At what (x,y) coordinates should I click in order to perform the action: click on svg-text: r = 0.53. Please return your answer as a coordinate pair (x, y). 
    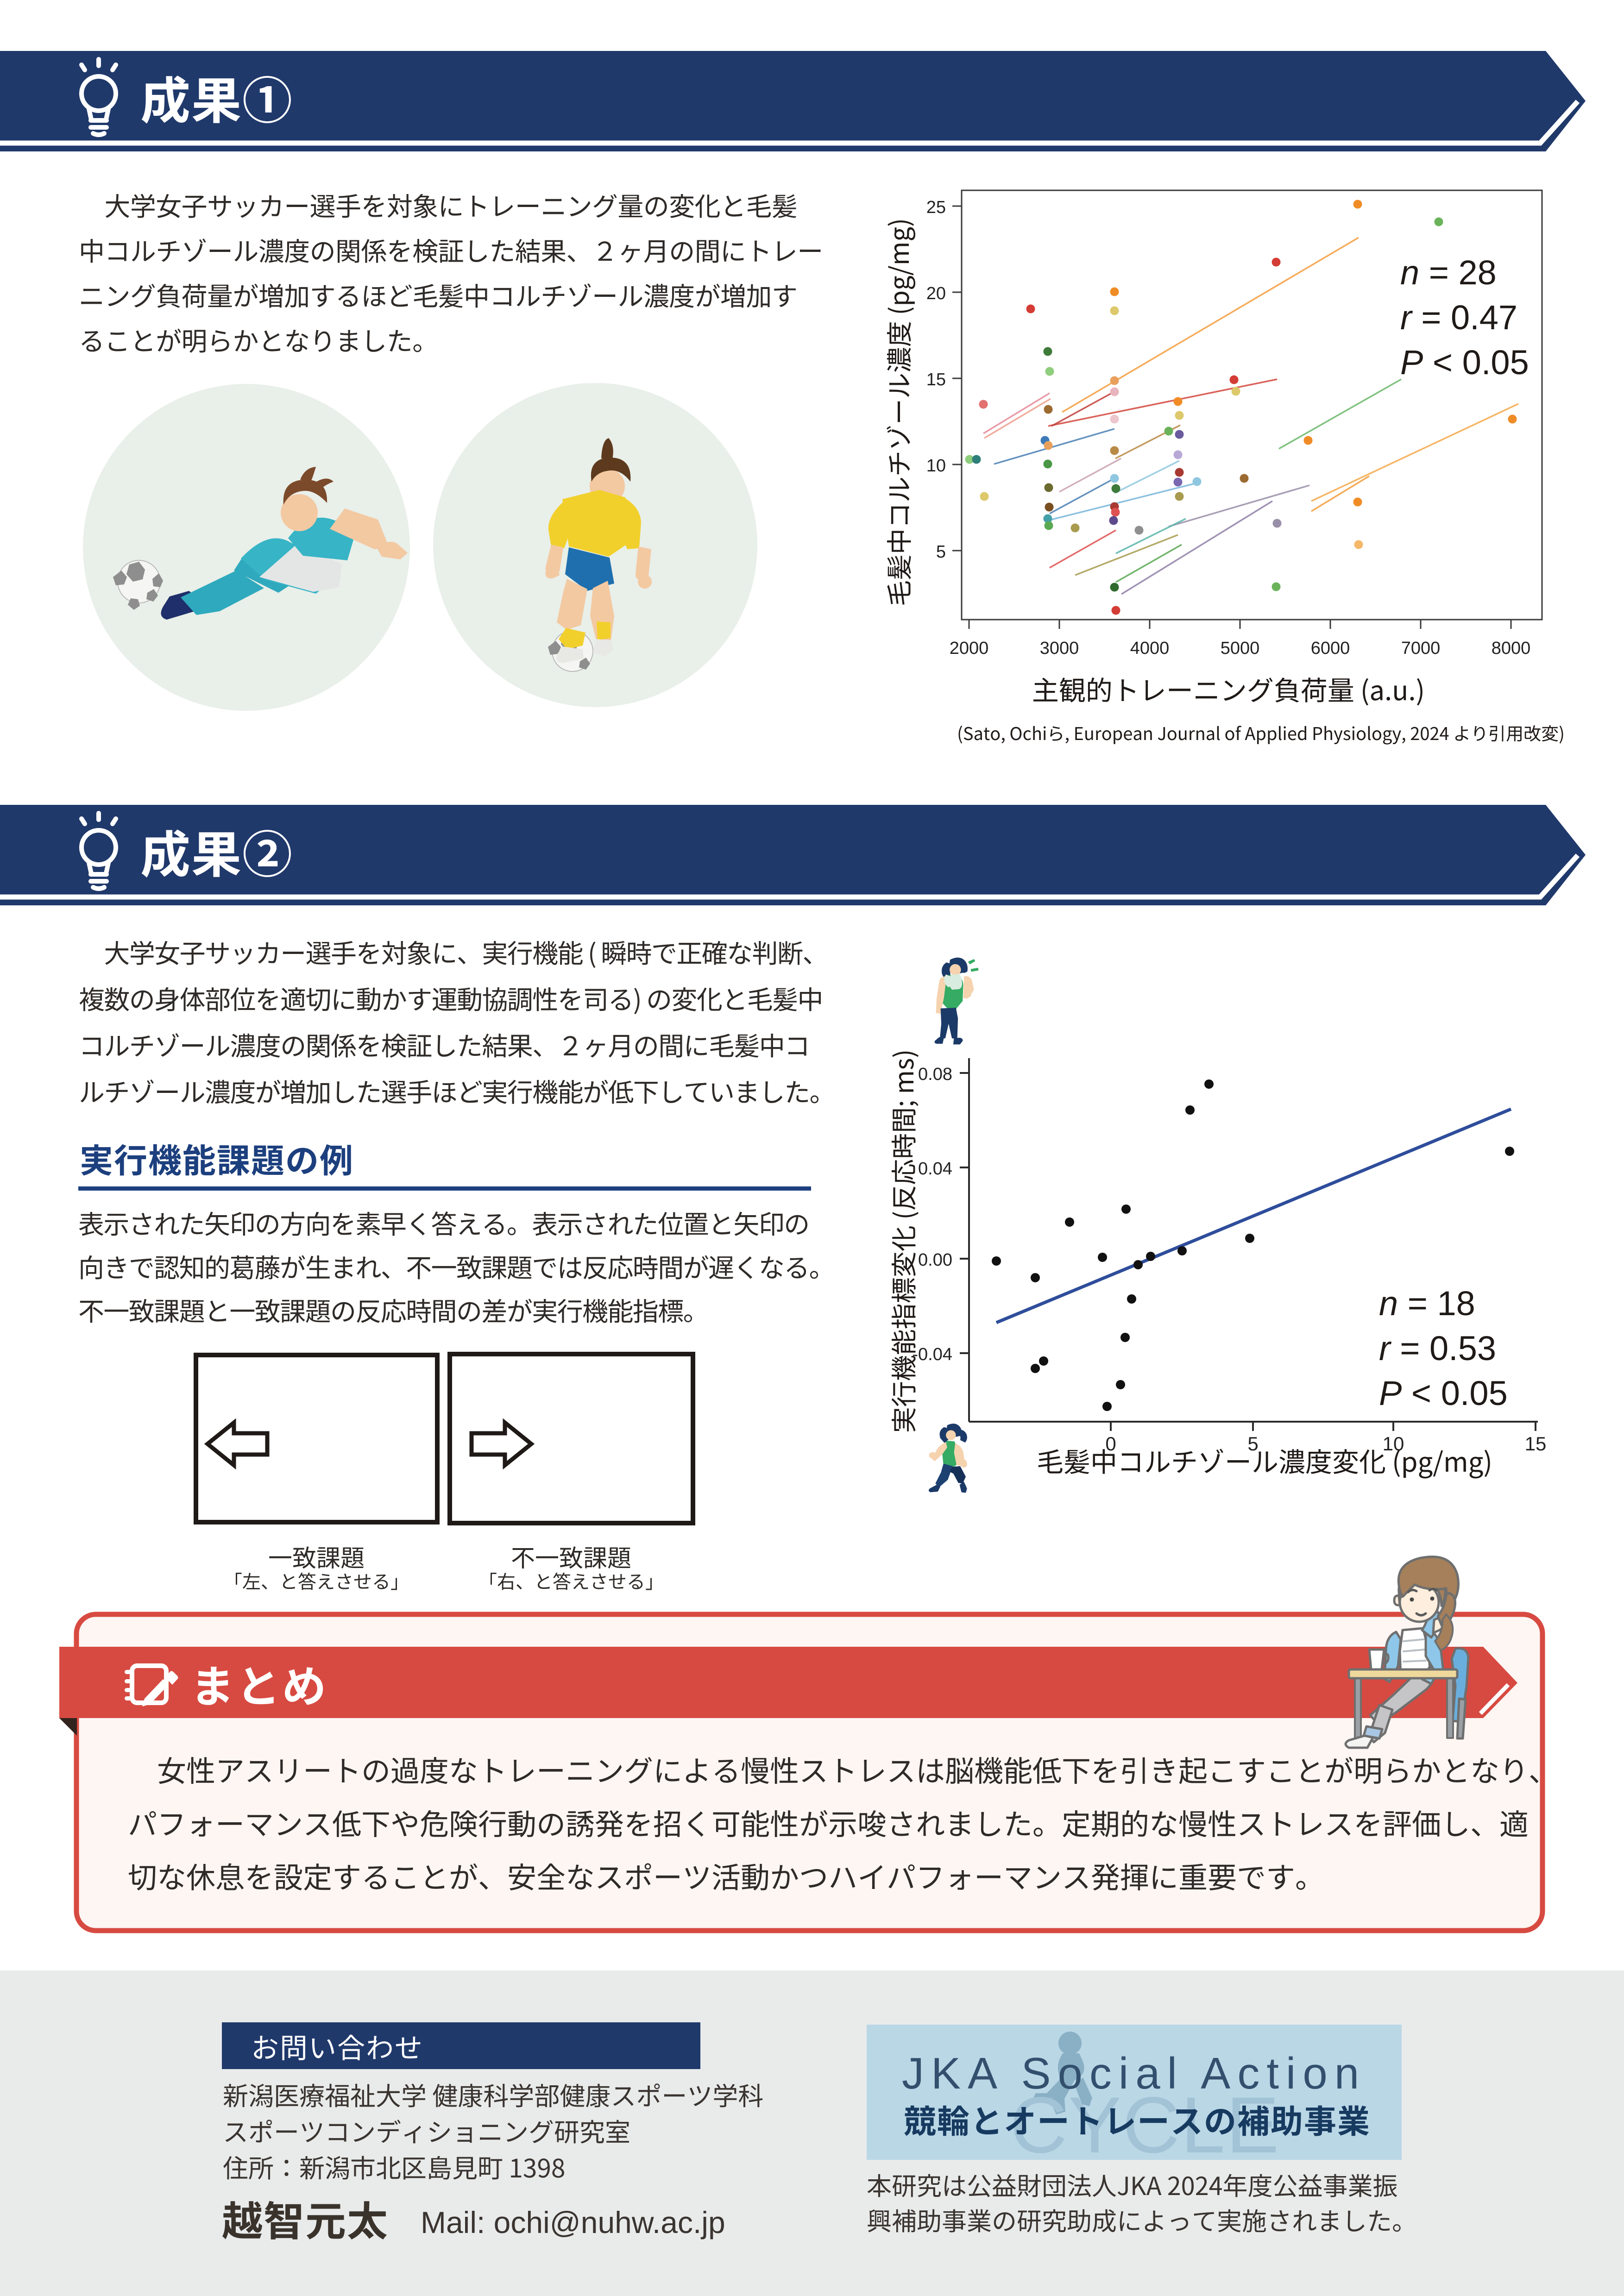
    Looking at the image, I should click on (1437, 1348).